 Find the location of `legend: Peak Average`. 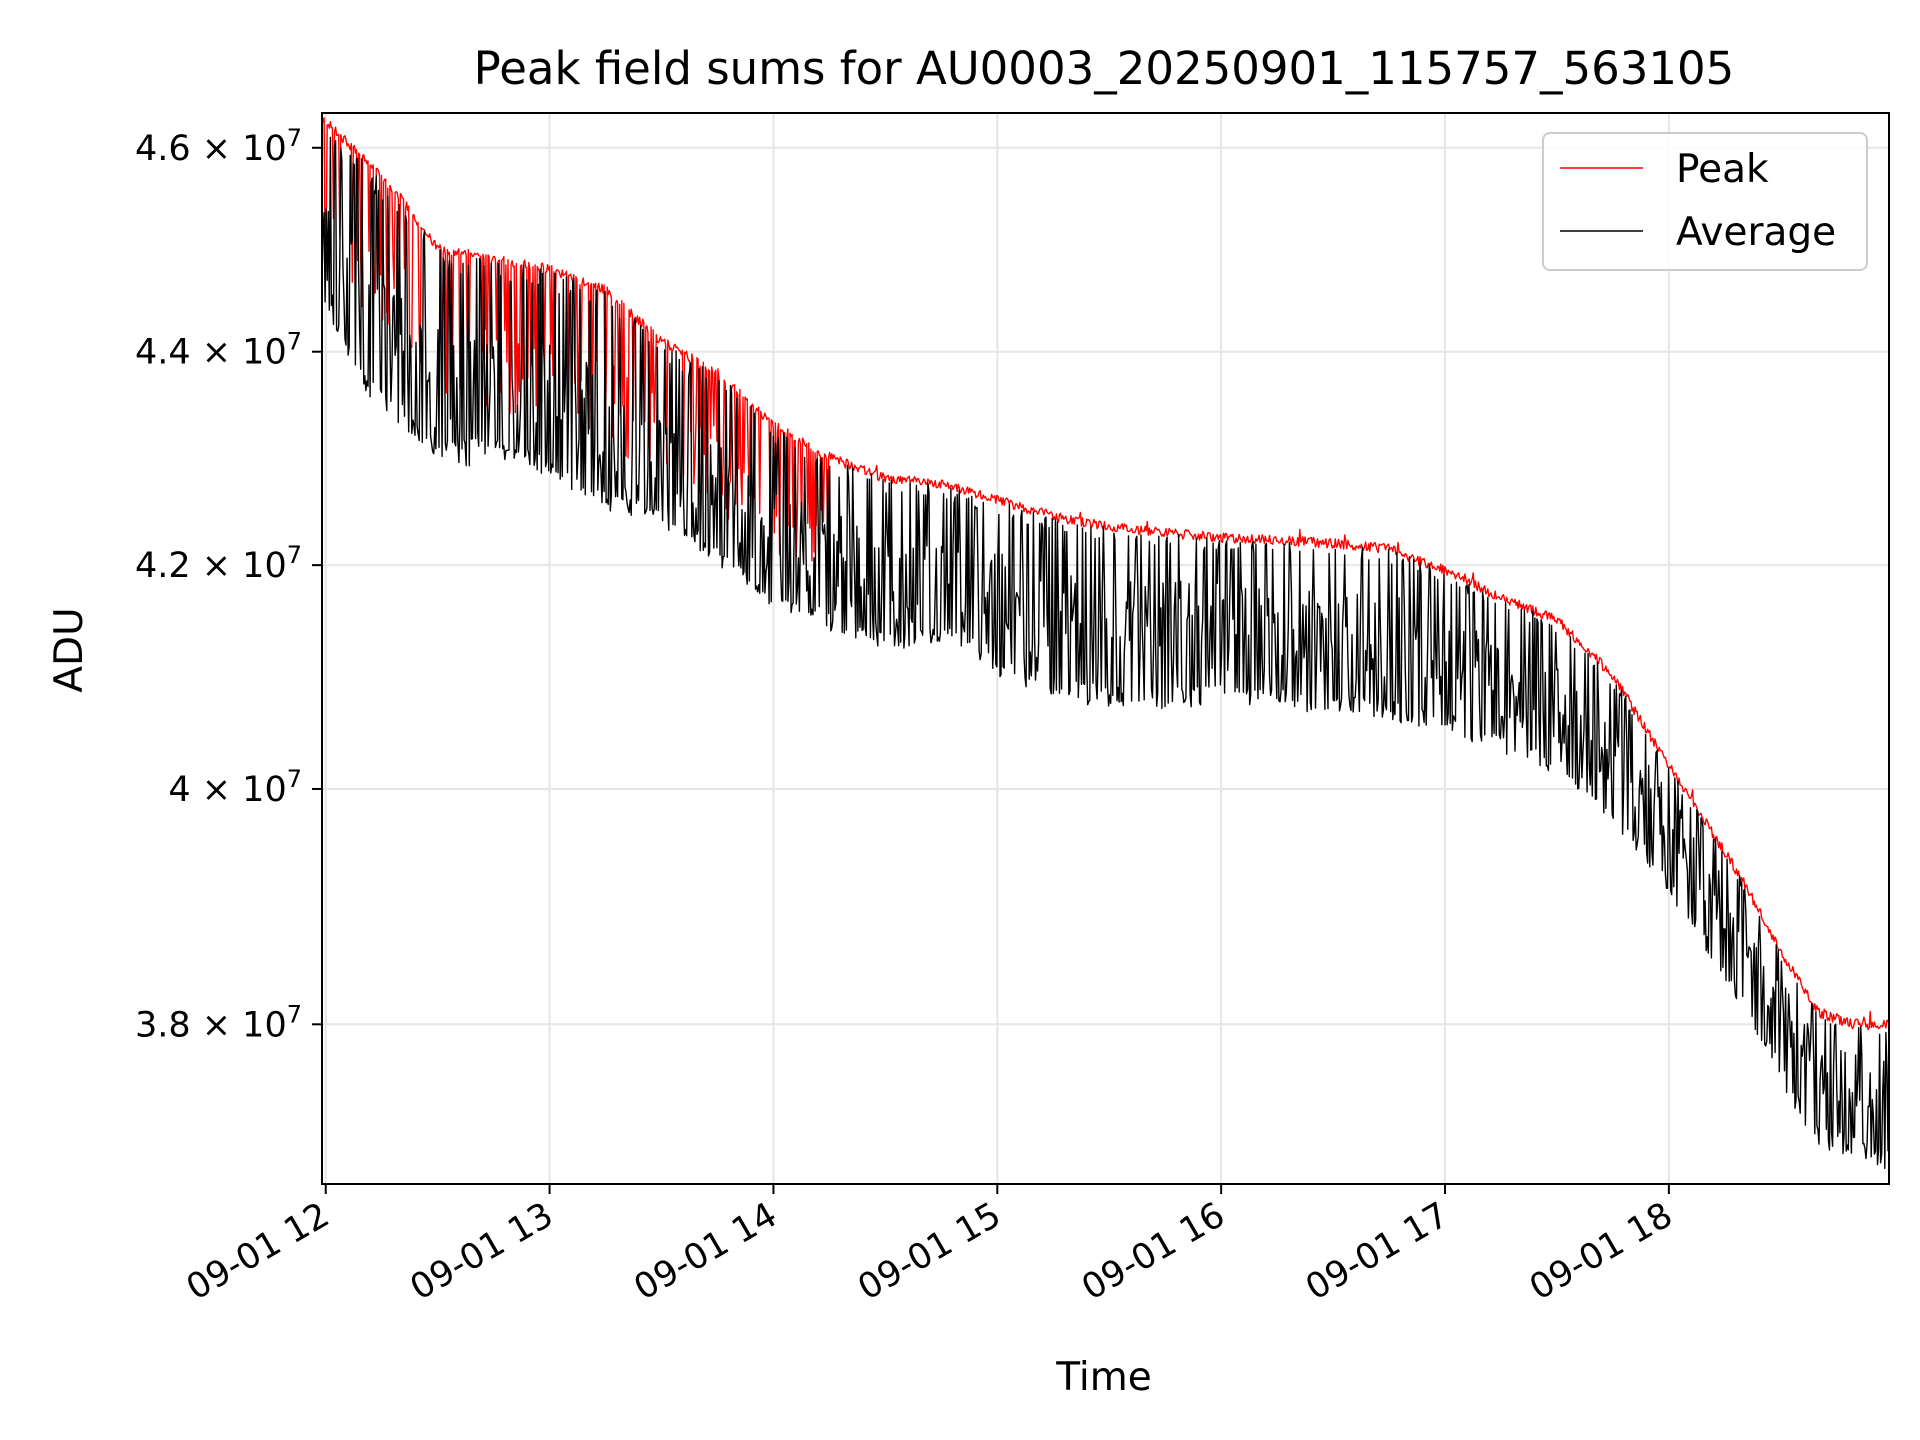

legend: Peak Average is located at coordinates (1705, 201).